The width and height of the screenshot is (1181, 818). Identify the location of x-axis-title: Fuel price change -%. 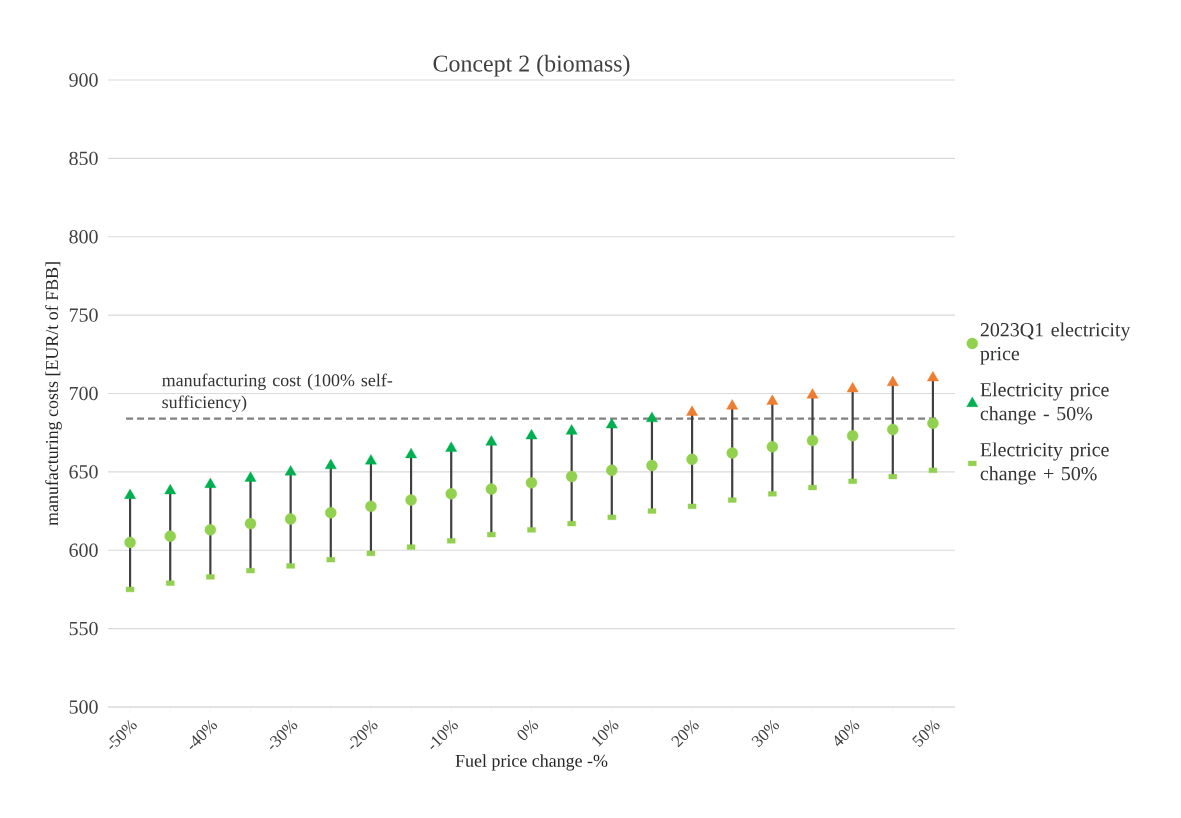
(531, 762).